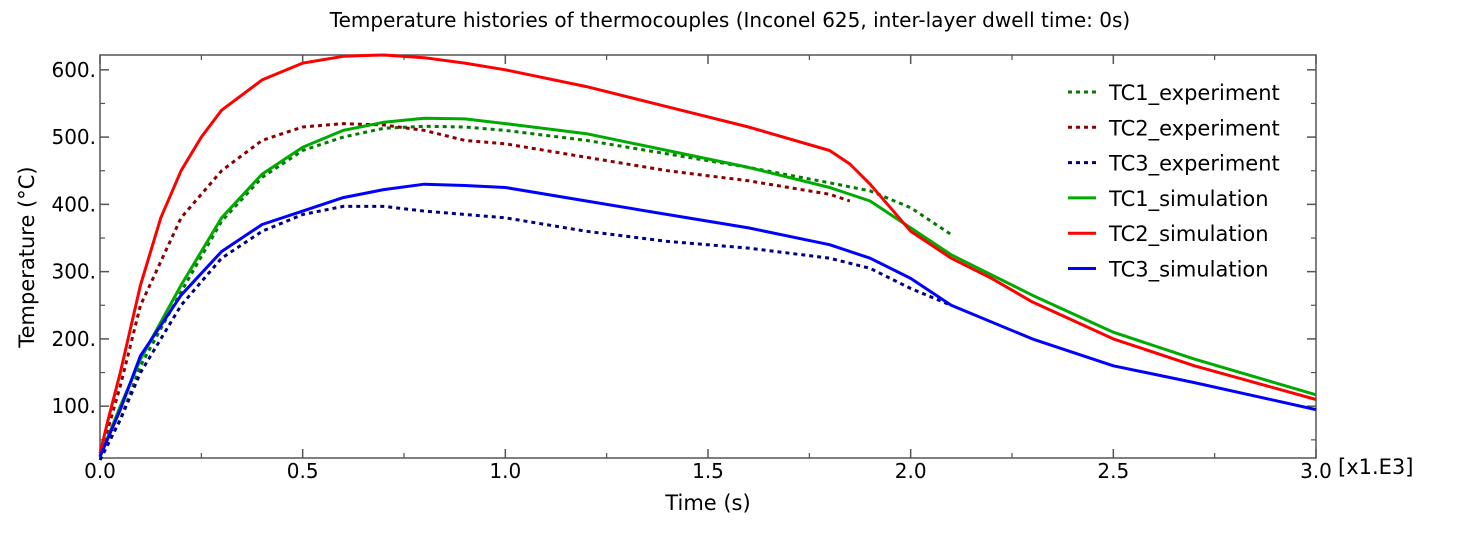  What do you see at coordinates (73, 137) in the screenshot?
I see `y-tick-label: 500.` at bounding box center [73, 137].